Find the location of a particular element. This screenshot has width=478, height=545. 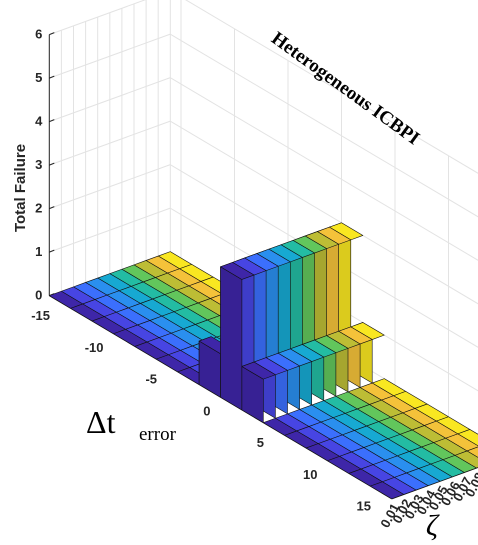

z-tick-label: 0 is located at coordinates (38, 295).